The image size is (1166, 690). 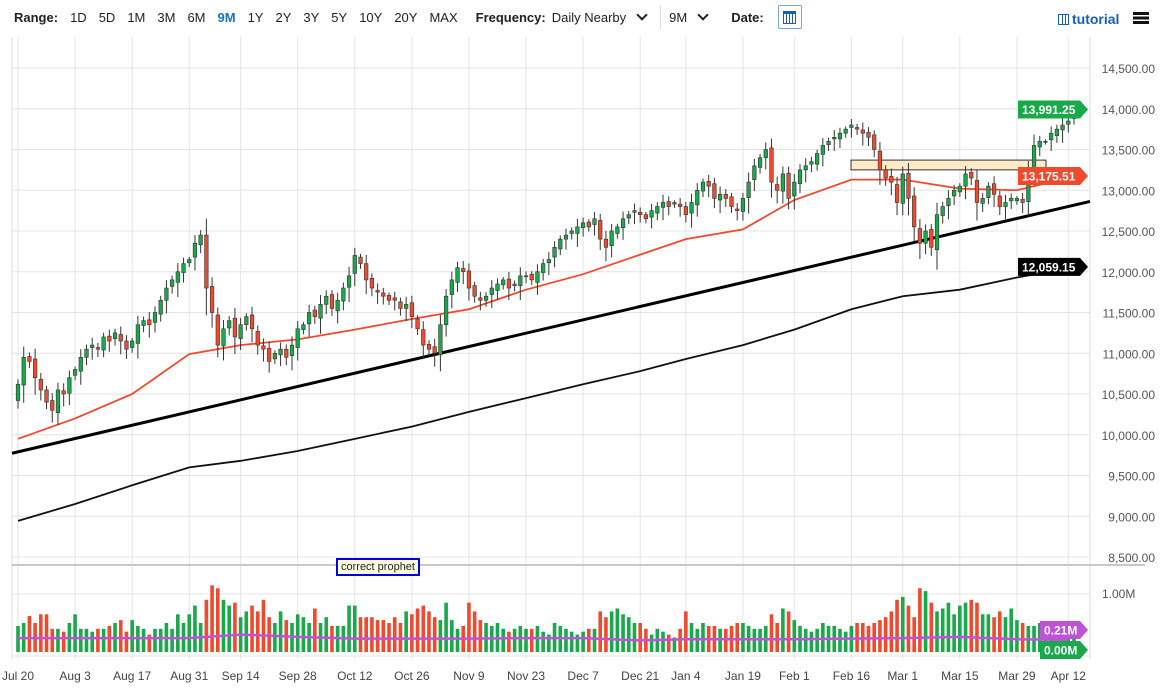 I want to click on hamburger-menu-icon, so click(x=1141, y=18).